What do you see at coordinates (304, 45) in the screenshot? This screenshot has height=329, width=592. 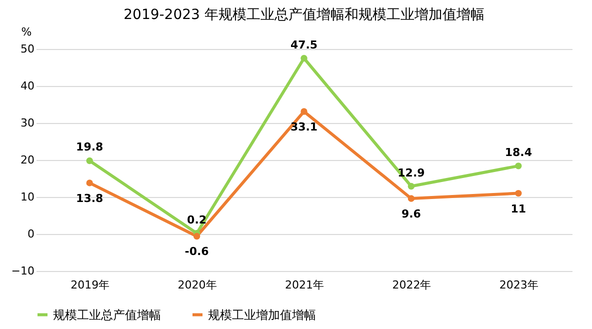 I see `data-label: 47.5` at bounding box center [304, 45].